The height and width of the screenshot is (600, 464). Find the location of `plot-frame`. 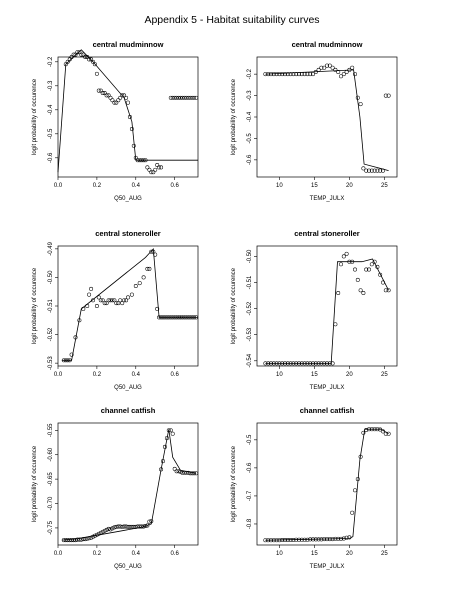

plot-frame is located at coordinates (327, 484).